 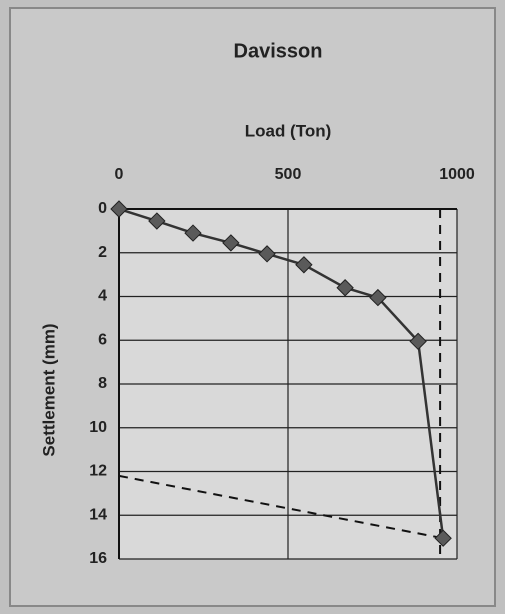 What do you see at coordinates (288, 130) in the screenshot?
I see `x-axis-title: Load (Ton)` at bounding box center [288, 130].